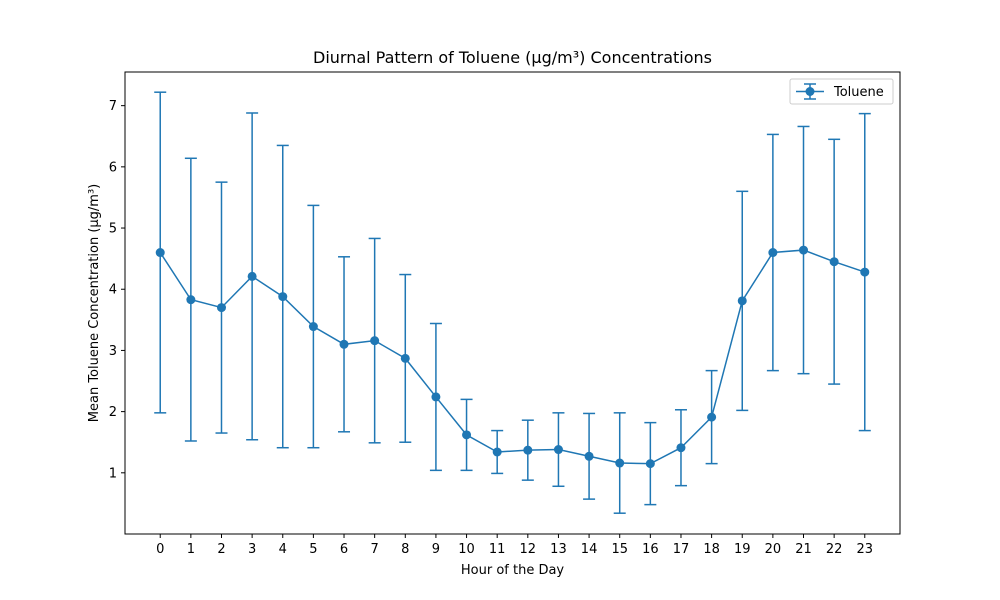  What do you see at coordinates (160, 549) in the screenshot?
I see `x-tick-label: 0` at bounding box center [160, 549].